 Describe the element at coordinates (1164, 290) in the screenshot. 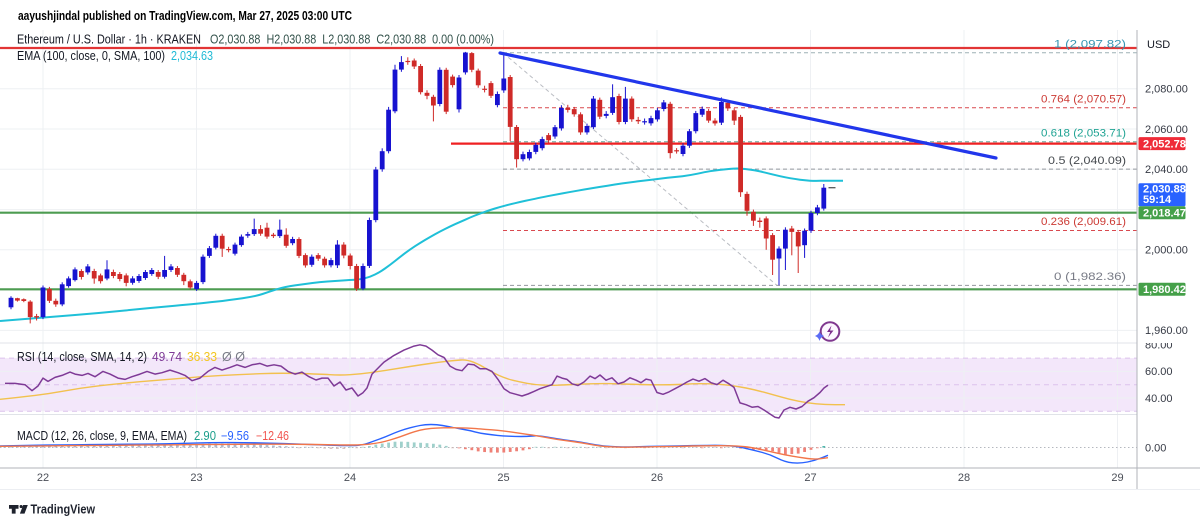

I see `svg-text: 1,980.42` at that location.